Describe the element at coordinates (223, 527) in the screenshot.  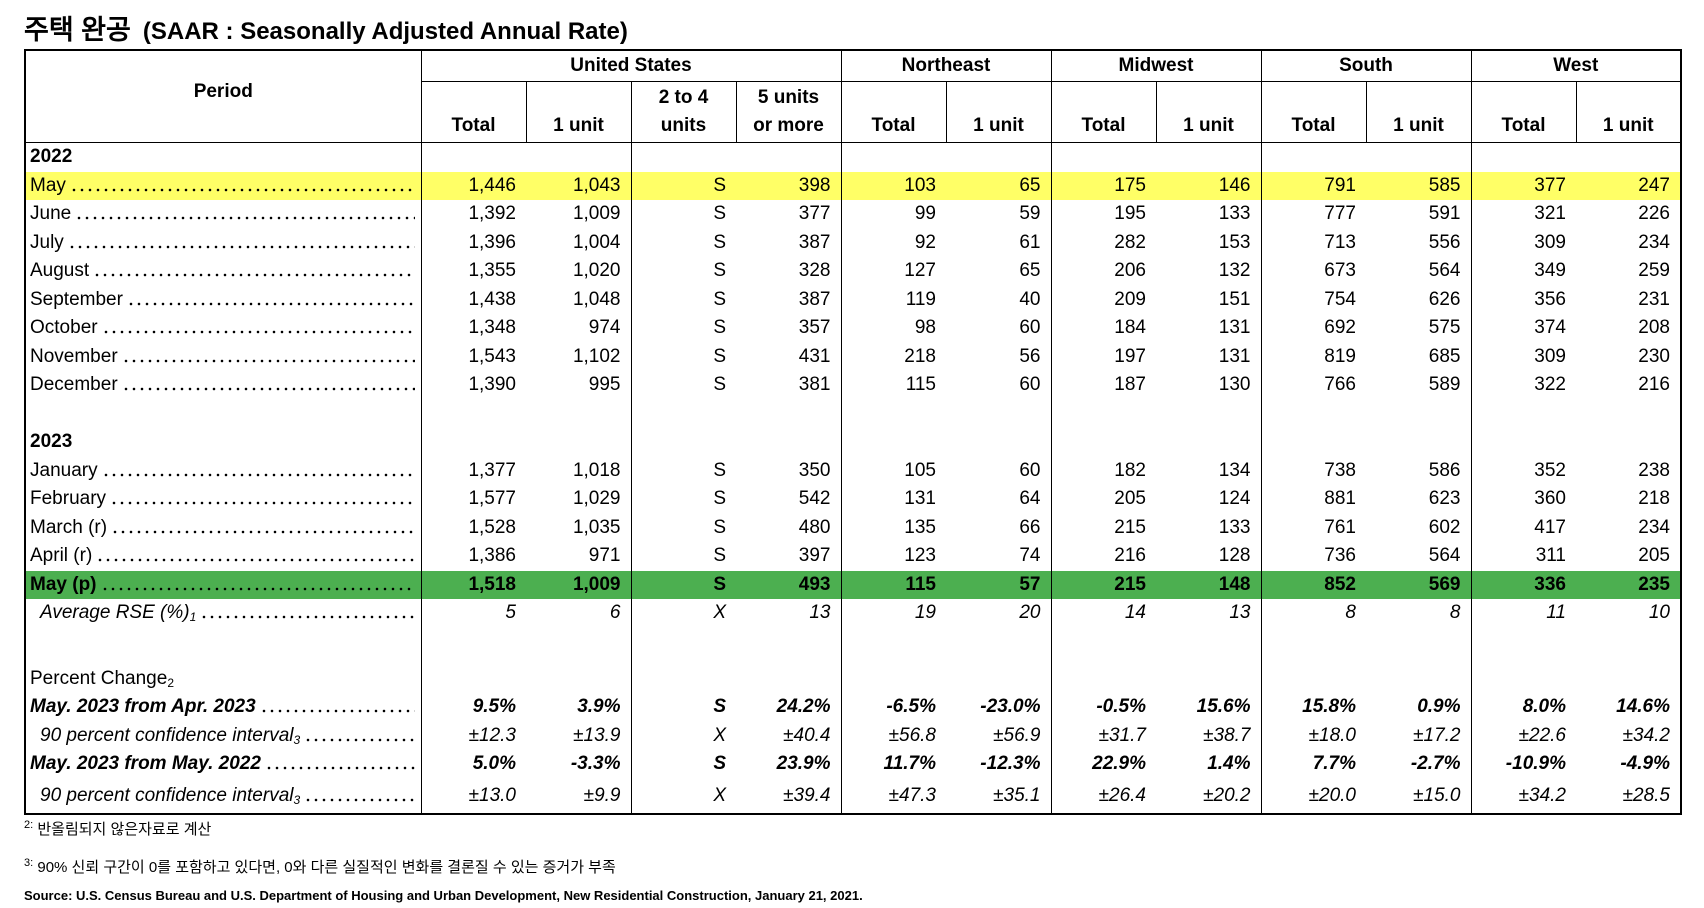
I see `period-cell: March (r)` at that location.